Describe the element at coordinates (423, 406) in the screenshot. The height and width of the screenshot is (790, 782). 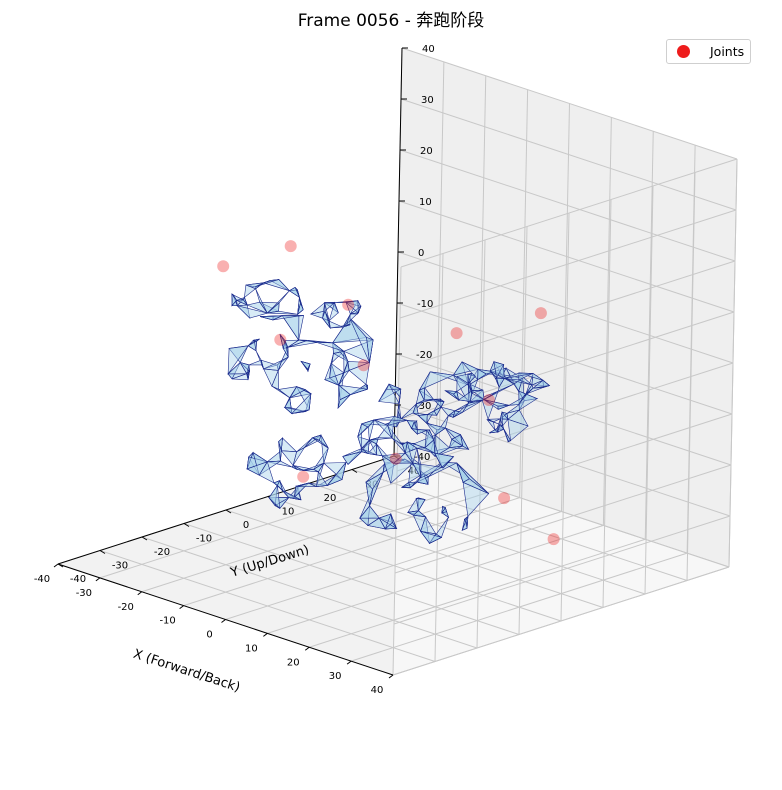
I see `z-tick-label: -30` at that location.